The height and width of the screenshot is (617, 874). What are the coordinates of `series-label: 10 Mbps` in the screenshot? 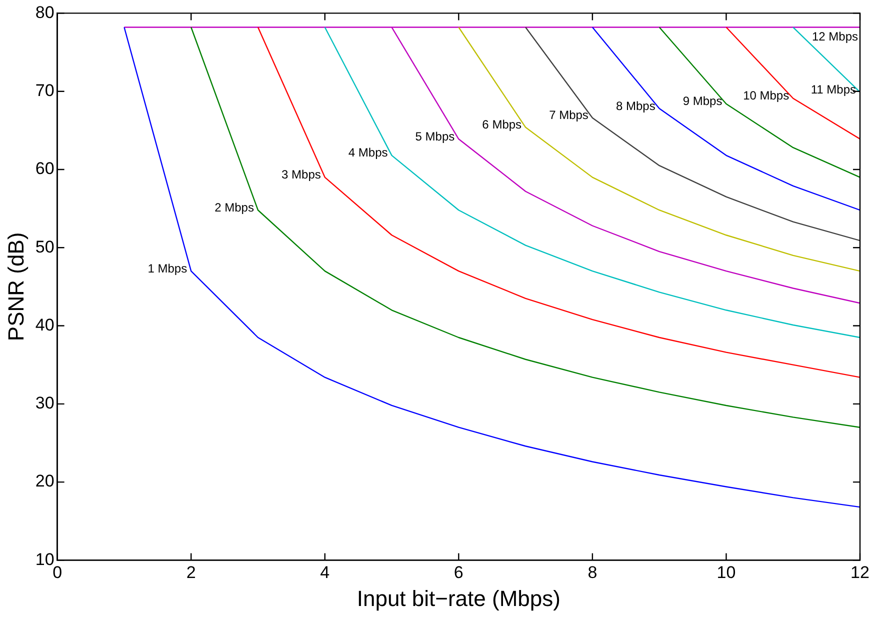 It's located at (766, 95).